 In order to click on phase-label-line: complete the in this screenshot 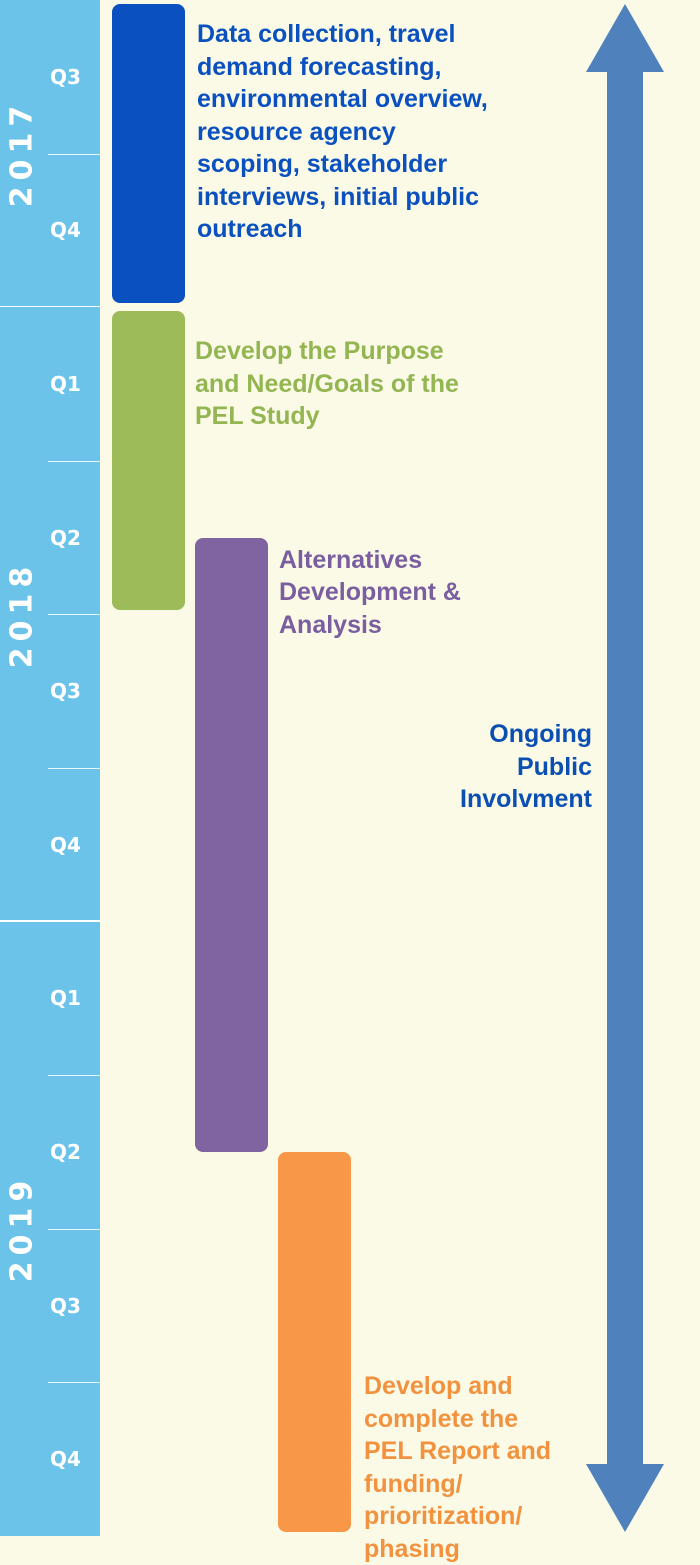, I will do `click(441, 1418)`.